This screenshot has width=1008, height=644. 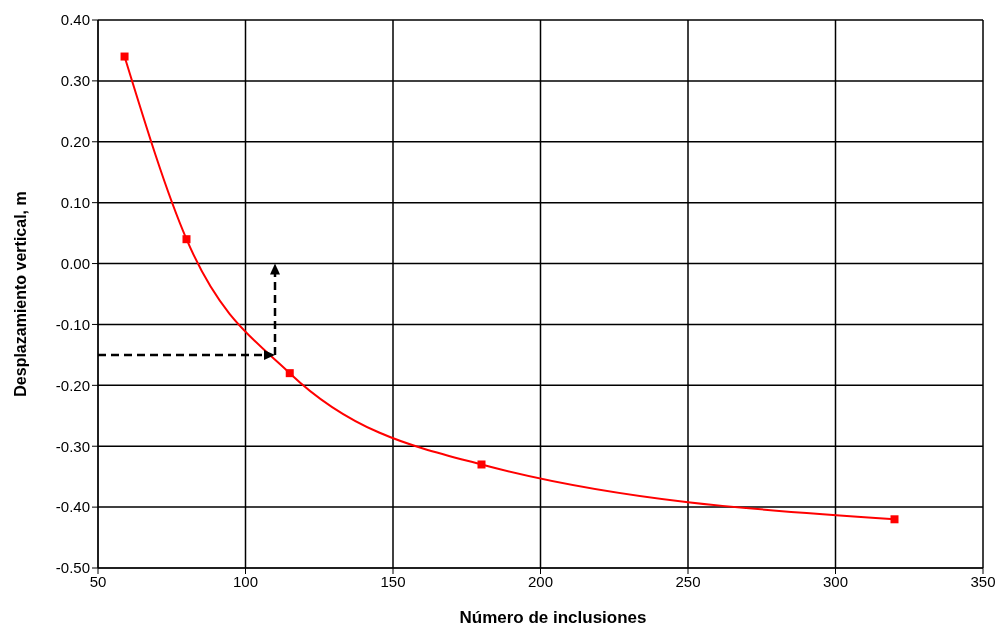 What do you see at coordinates (983, 581) in the screenshot?
I see `x-tick-label: 350` at bounding box center [983, 581].